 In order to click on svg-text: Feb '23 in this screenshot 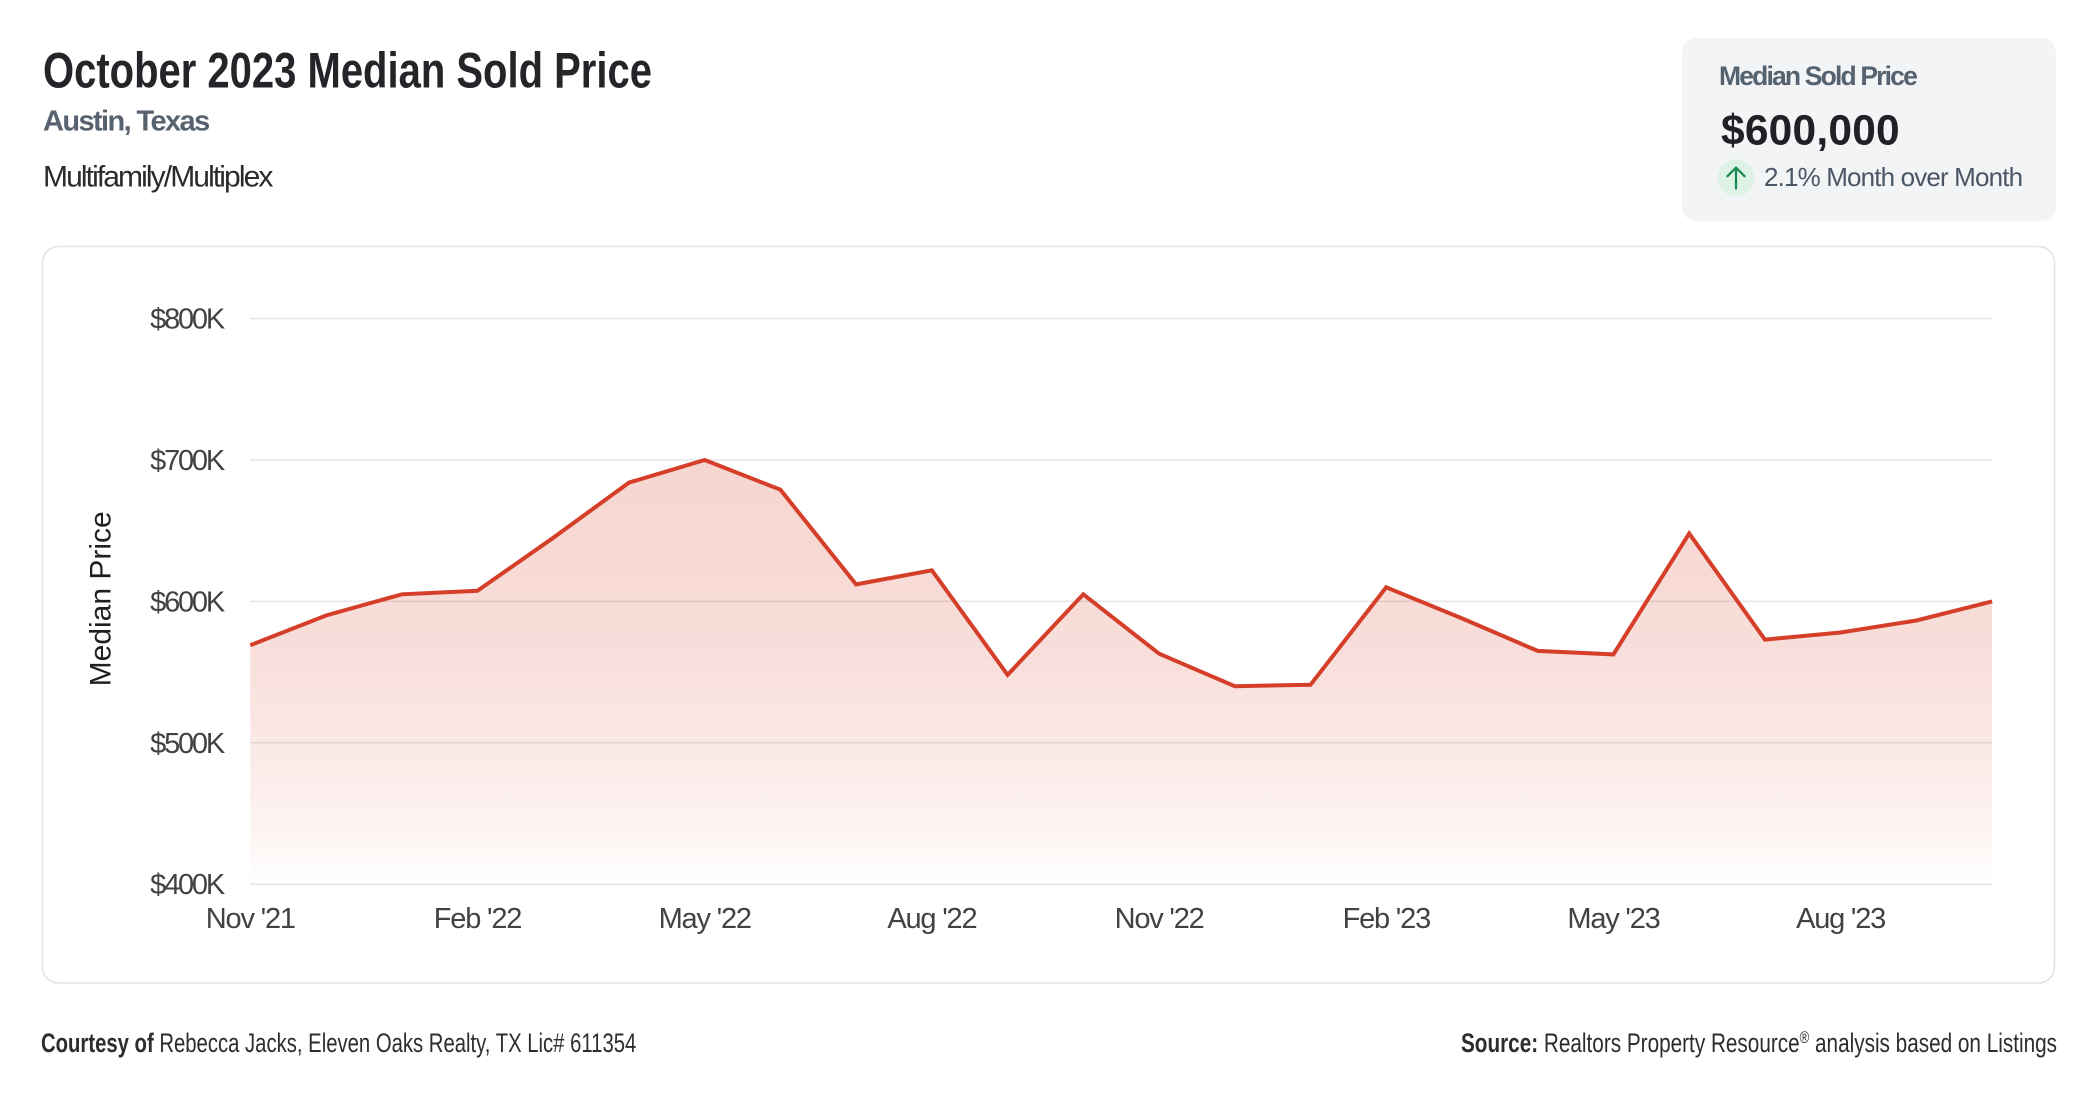, I will do `click(1386, 919)`.